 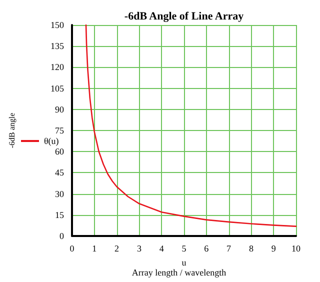 I want to click on legend-label: θ(u), so click(x=51, y=141).